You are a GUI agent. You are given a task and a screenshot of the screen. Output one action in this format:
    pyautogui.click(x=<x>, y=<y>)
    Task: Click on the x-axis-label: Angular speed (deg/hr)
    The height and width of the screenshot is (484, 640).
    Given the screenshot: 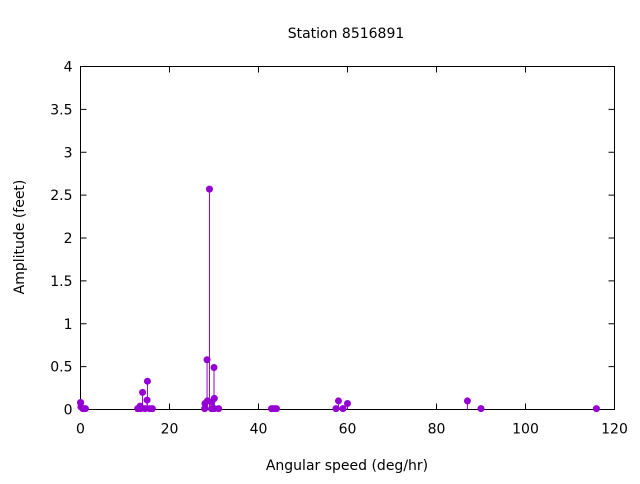 What is the action you would take?
    pyautogui.click(x=347, y=466)
    